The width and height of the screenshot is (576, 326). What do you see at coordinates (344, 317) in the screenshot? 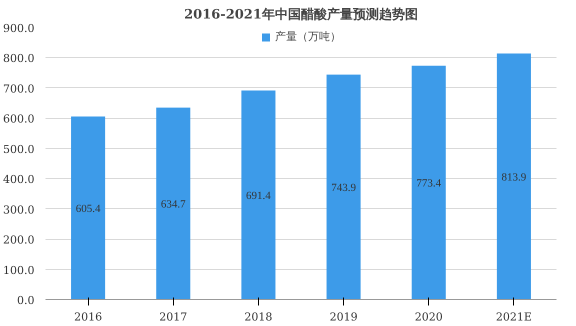
I see `x-tick-label: 2019` at bounding box center [344, 317].